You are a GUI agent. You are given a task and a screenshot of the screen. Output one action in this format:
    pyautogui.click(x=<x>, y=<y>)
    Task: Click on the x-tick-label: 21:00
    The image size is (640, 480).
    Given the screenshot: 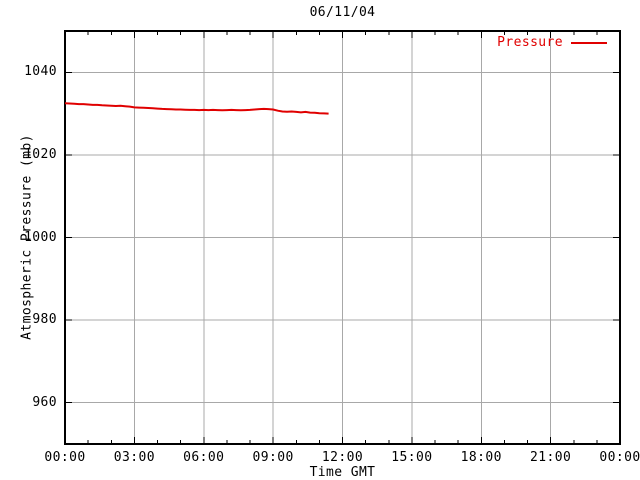 What is the action you would take?
    pyautogui.click(x=551, y=457)
    